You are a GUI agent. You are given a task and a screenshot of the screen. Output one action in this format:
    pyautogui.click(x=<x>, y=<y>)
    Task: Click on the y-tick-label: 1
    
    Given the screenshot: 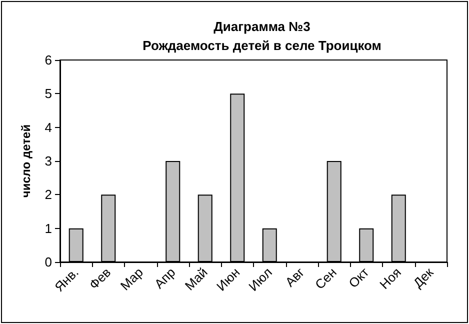 What is the action you would take?
    pyautogui.click(x=48, y=228)
    